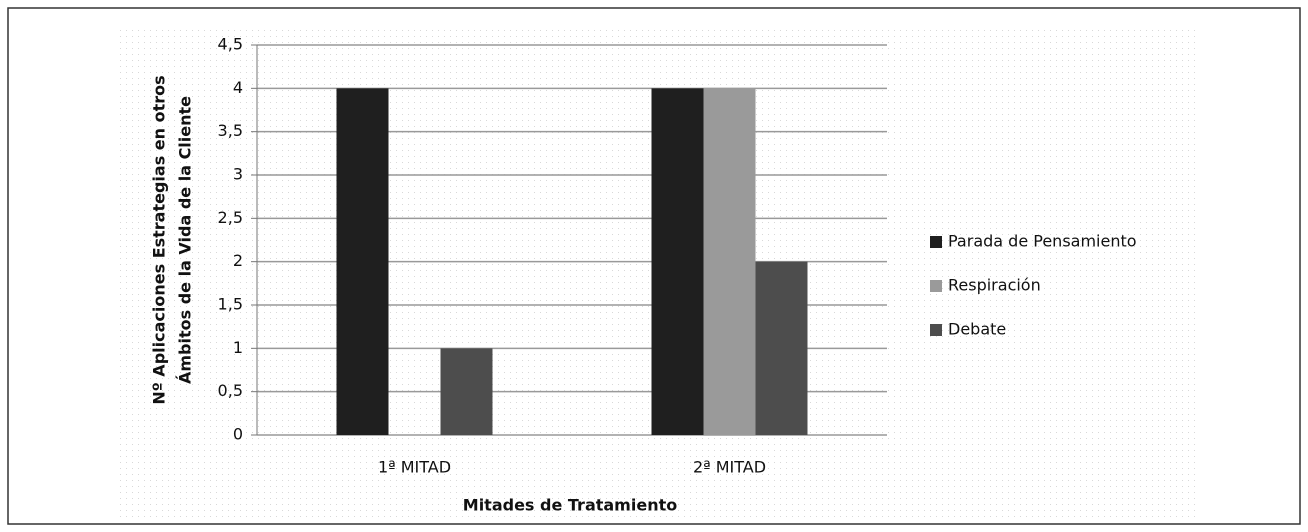 This screenshot has width=1308, height=532. I want to click on y-tick-label: 3,5, so click(230, 130).